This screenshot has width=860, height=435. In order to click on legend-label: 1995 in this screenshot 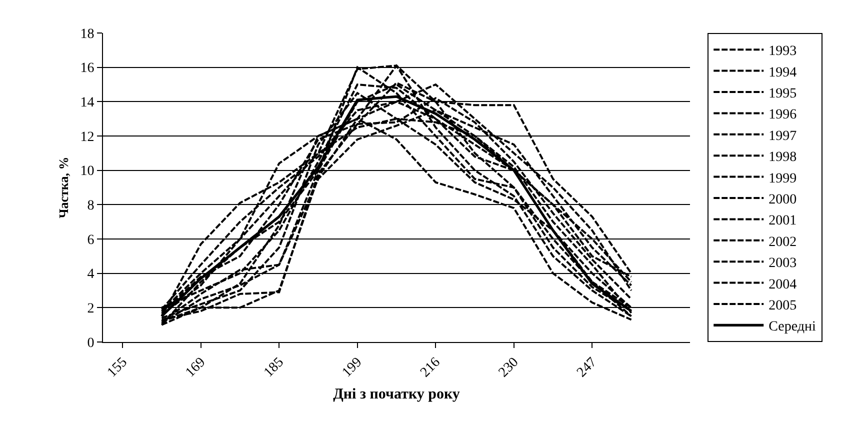, I will do `click(782, 94)`.